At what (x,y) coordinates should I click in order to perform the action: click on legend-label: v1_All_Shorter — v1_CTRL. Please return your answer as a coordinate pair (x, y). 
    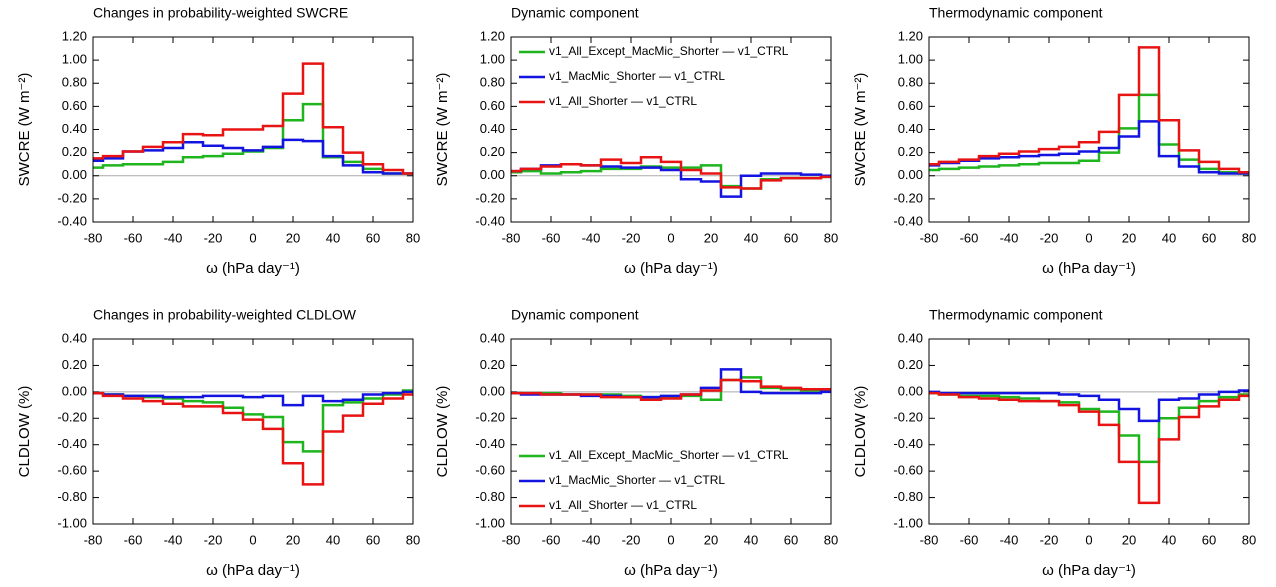
    Looking at the image, I should click on (623, 505).